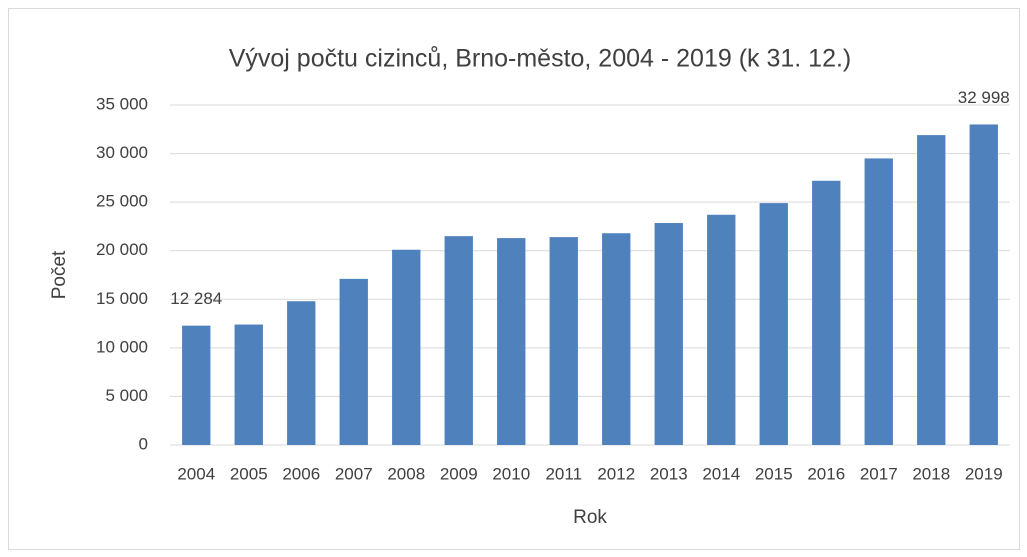  Describe the element at coordinates (721, 473) in the screenshot. I see `x-tick-label: 2014` at that location.